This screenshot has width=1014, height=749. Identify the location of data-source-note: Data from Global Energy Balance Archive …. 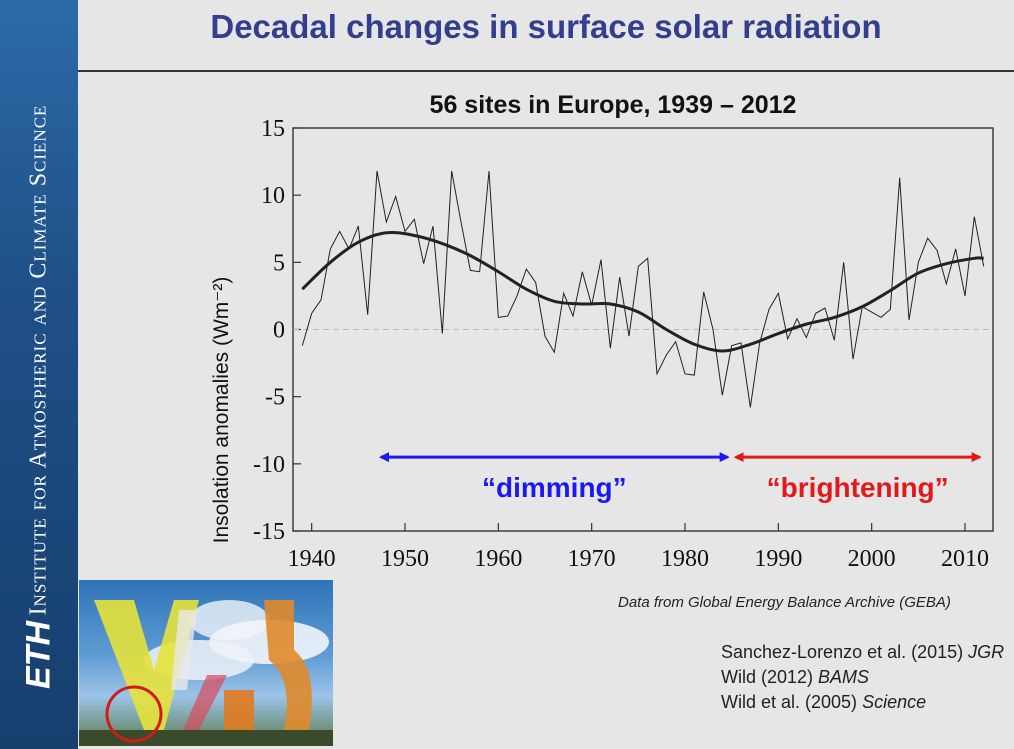
(784, 602).